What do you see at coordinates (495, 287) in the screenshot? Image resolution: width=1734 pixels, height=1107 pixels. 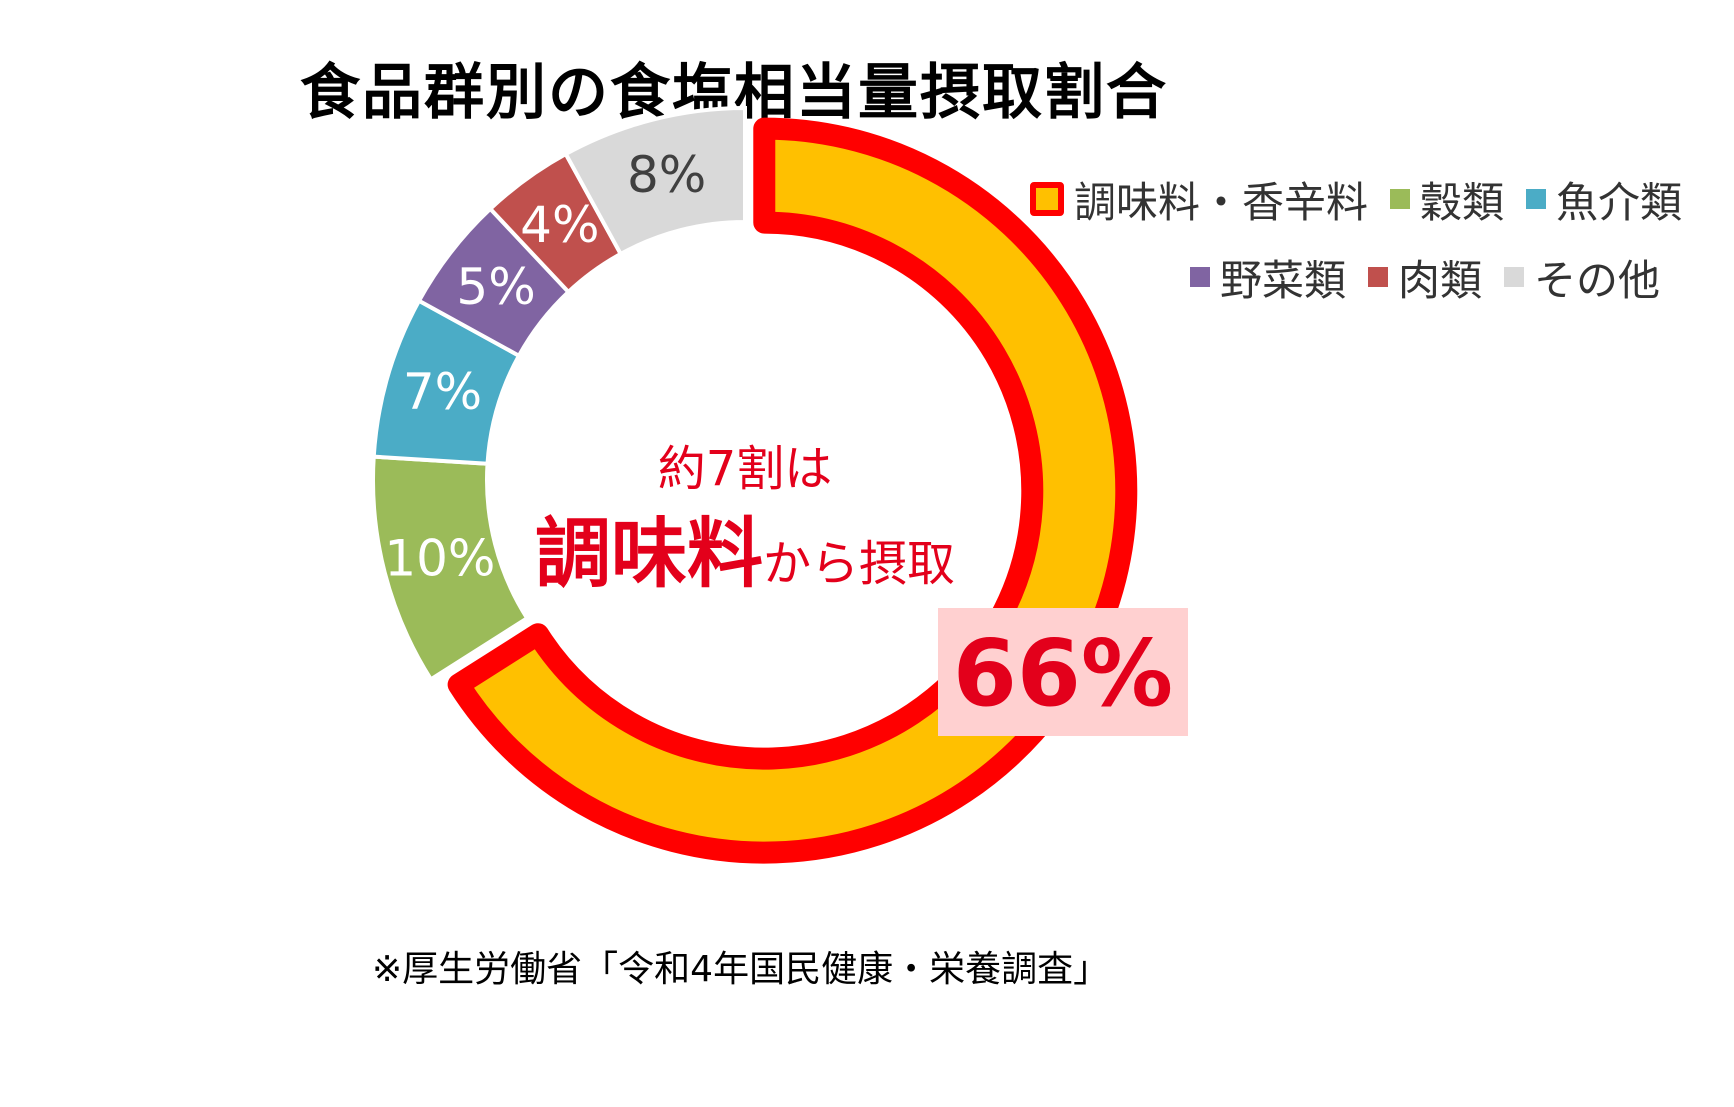 I see `slice-label-vegetables: 5%` at bounding box center [495, 287].